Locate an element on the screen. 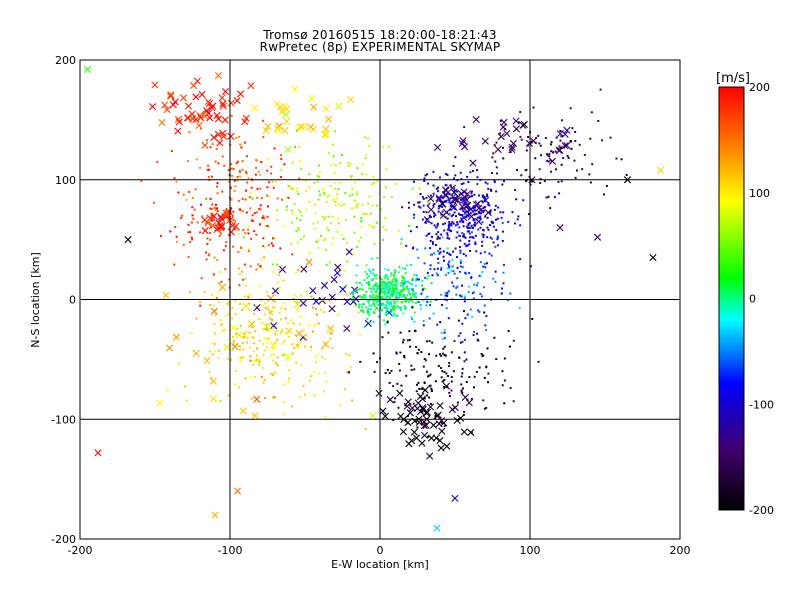  colorbar-tick-label: 0 is located at coordinates (752, 299).